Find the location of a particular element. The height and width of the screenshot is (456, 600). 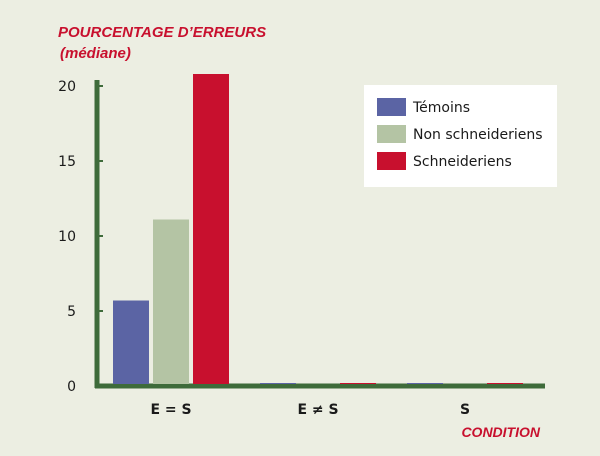

x-category-label: E ≠ S is located at coordinates (317, 410).